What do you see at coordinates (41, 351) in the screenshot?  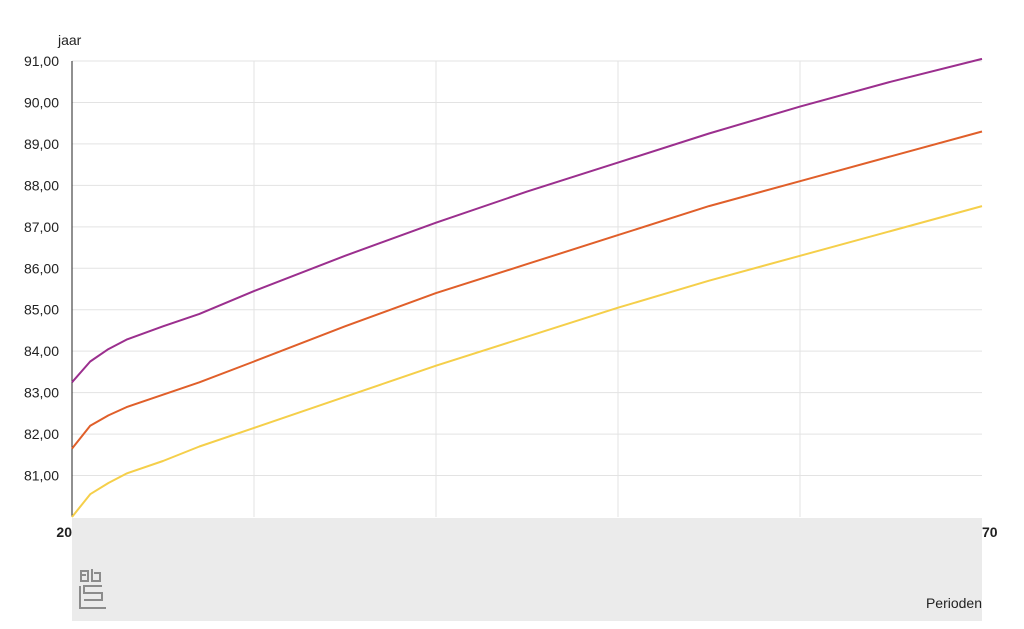 I see `y-tick-label: 84,00` at bounding box center [41, 351].